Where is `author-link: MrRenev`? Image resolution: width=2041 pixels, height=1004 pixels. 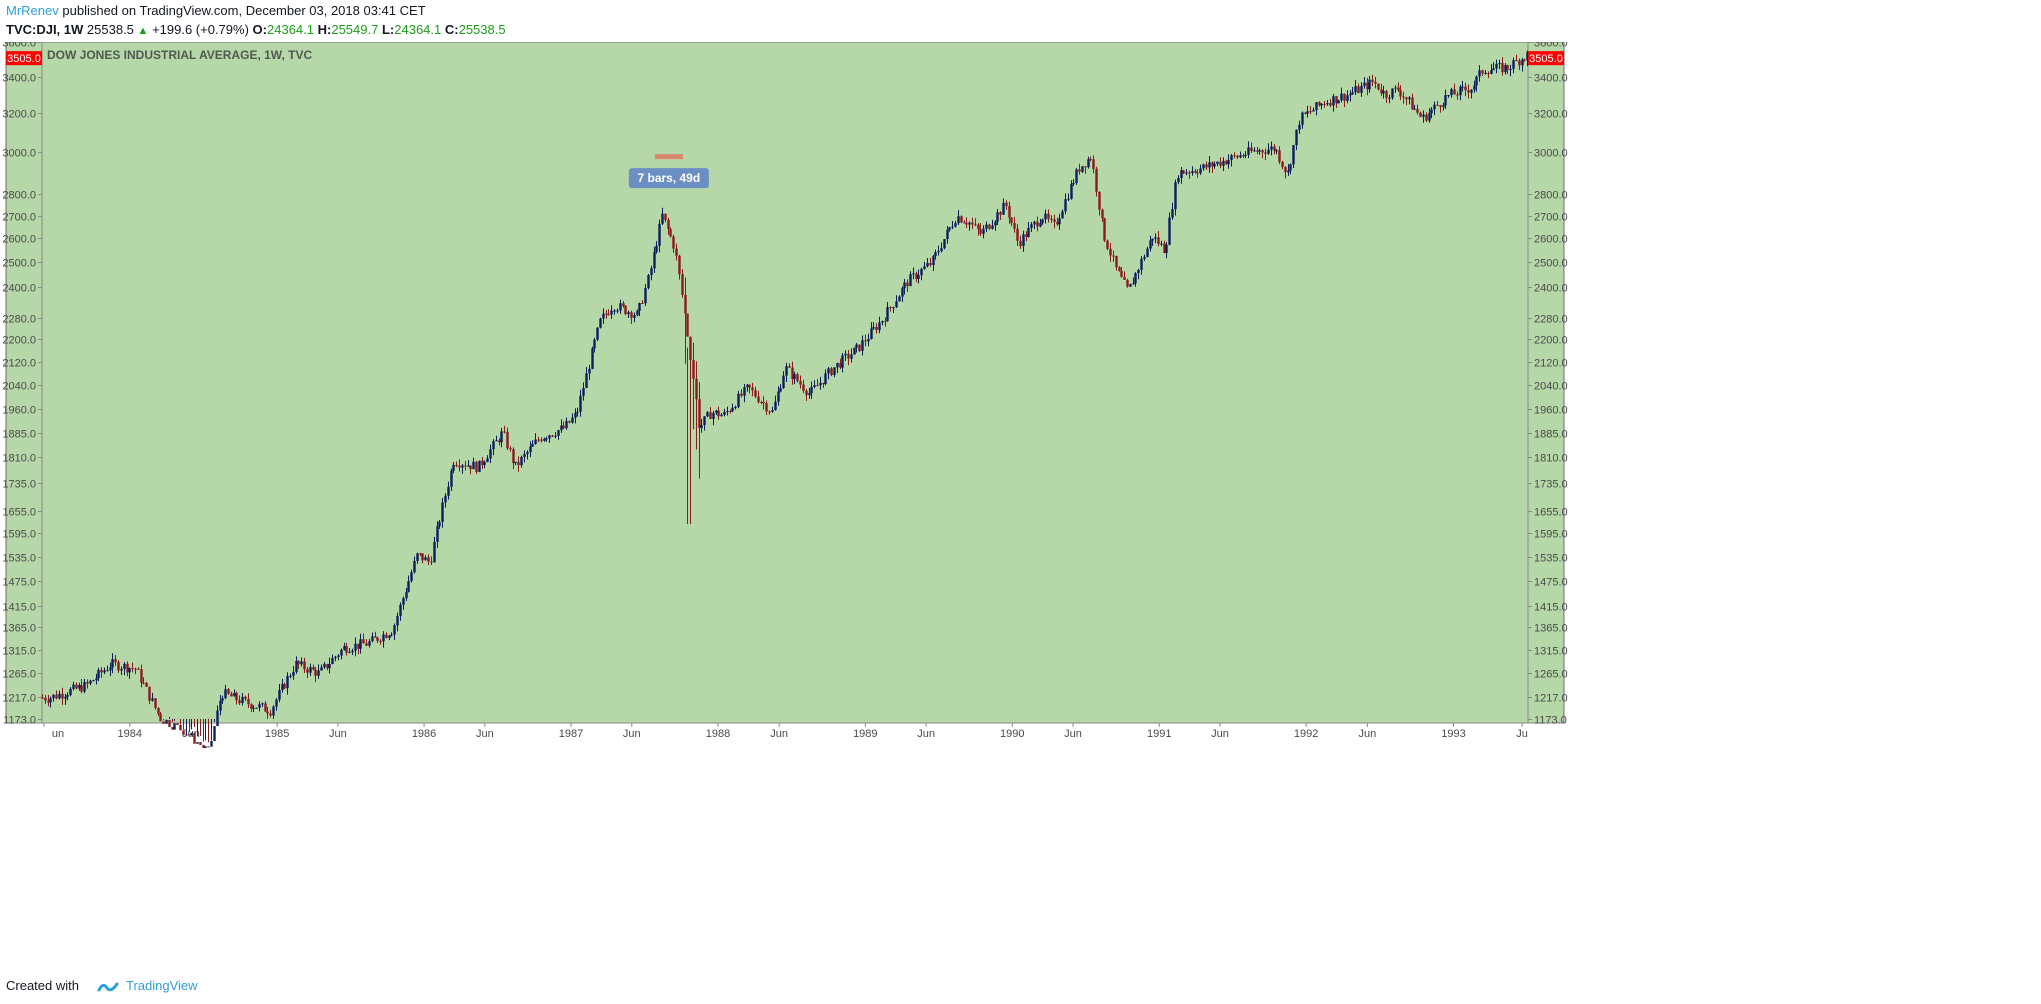 author-link: MrRenev is located at coordinates (32, 10).